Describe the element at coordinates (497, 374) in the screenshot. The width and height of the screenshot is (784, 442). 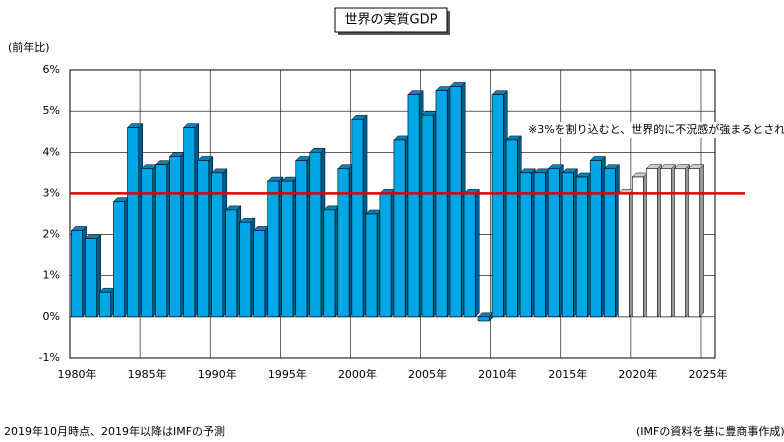
I see `x-tick-label: 2010年` at that location.